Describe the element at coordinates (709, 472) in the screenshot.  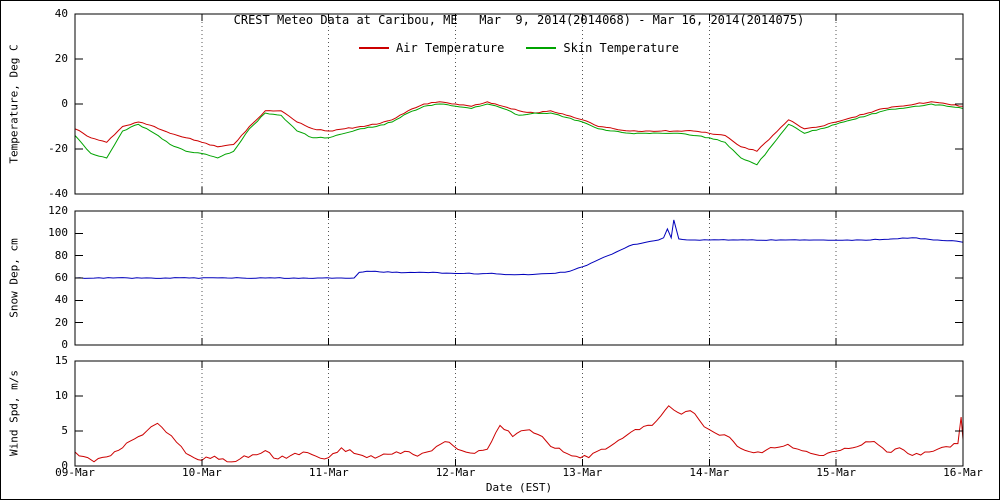
I see `x-tick-label: 14-Mar` at that location.